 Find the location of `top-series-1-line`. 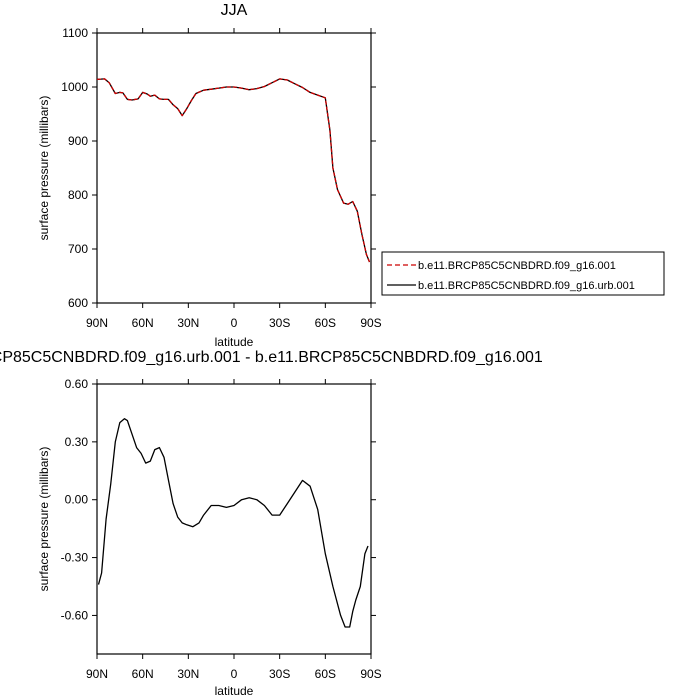

top-series-1-line is located at coordinates (233, 170).